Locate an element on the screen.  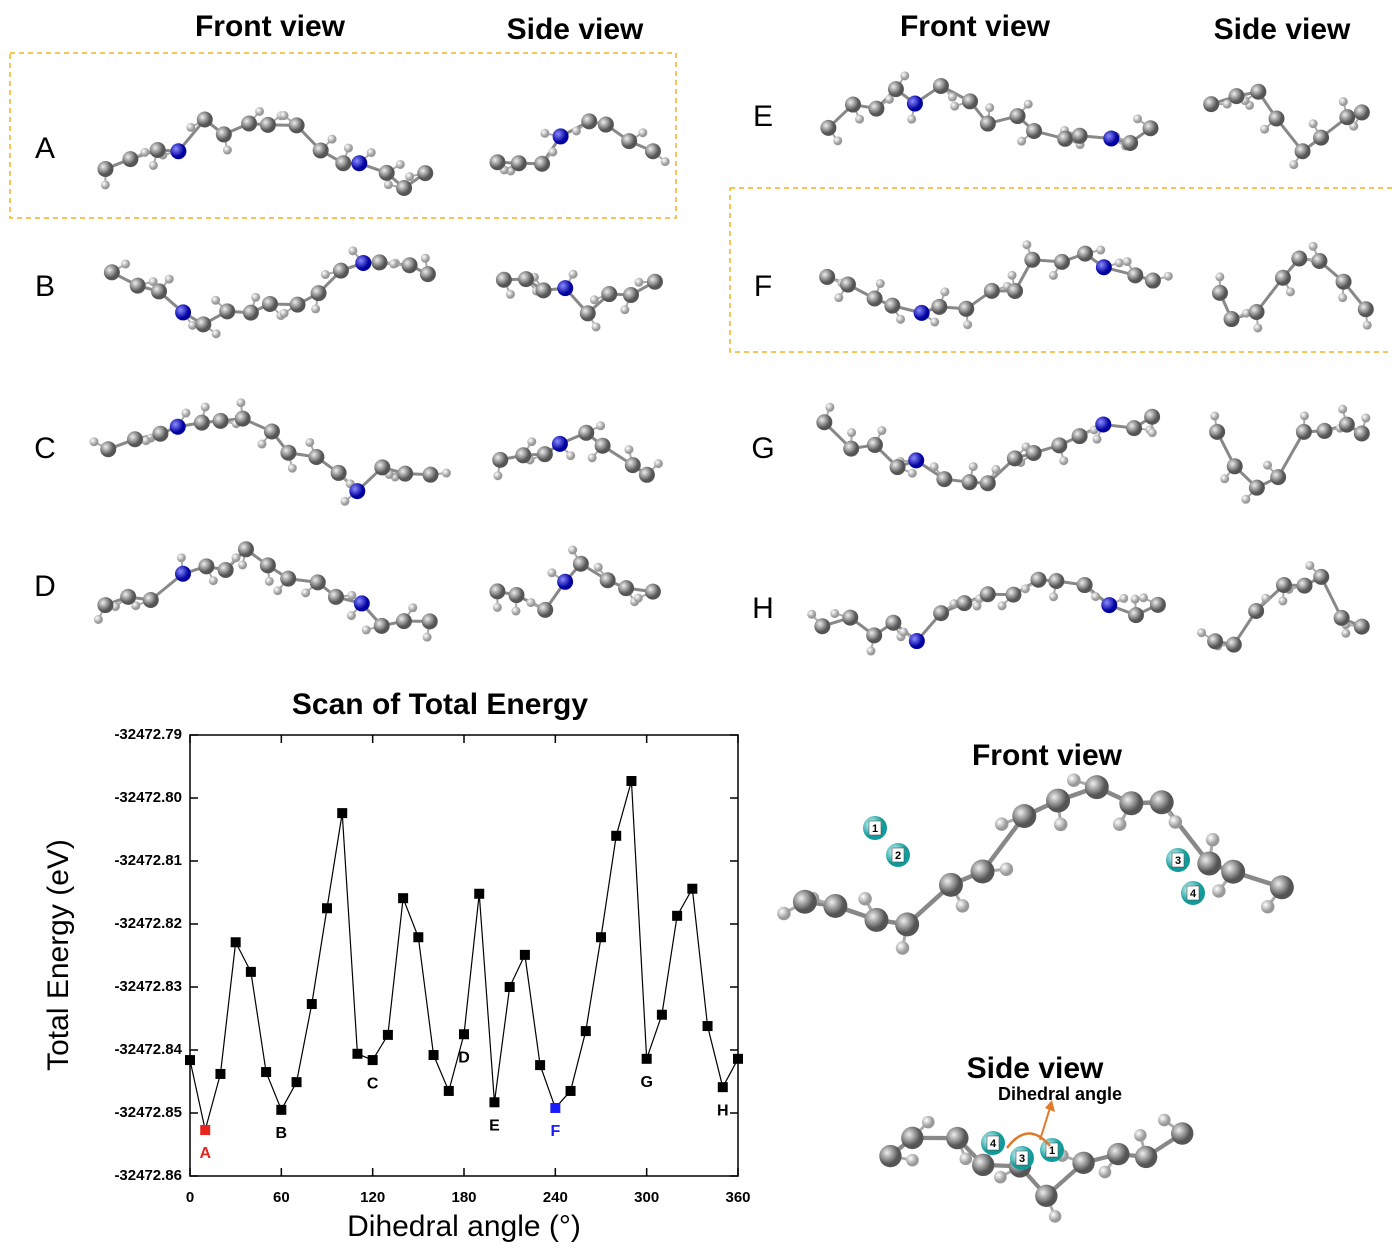
point-annotation: E is located at coordinates (494, 1126).